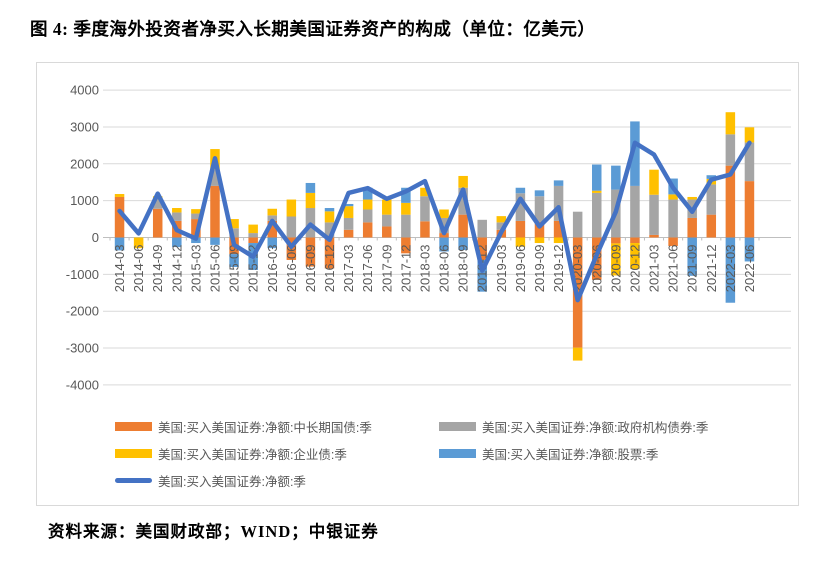 Image resolution: width=820 pixels, height=567 pixels. What do you see at coordinates (570, 455) in the screenshot?
I see `legend-label: 美国:买入美国证券:净额:股票:季` at bounding box center [570, 455].